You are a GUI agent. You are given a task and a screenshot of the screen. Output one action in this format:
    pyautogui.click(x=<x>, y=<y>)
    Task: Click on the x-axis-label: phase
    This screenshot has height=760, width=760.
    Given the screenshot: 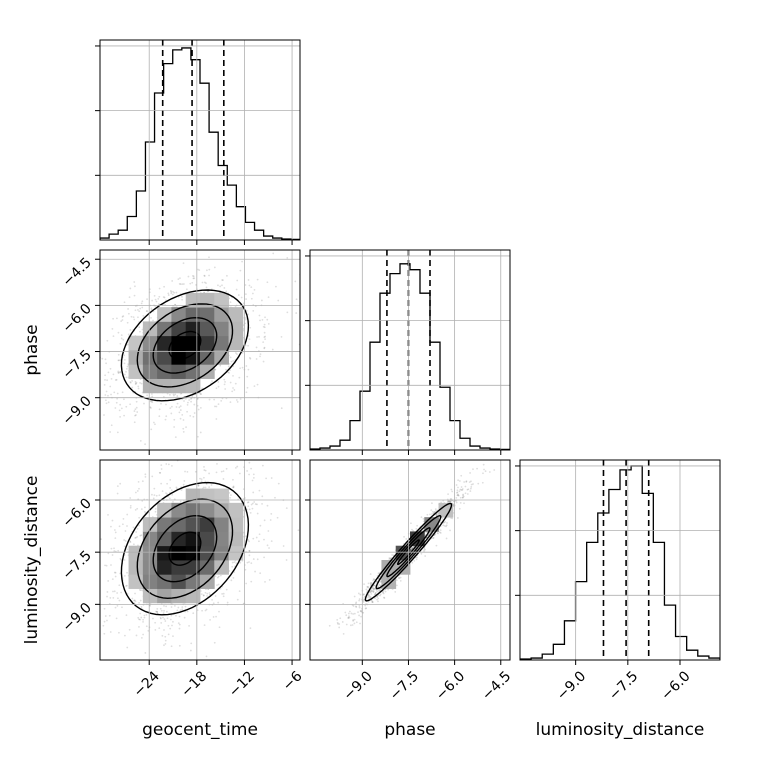 What is the action you would take?
    pyautogui.click(x=409, y=730)
    